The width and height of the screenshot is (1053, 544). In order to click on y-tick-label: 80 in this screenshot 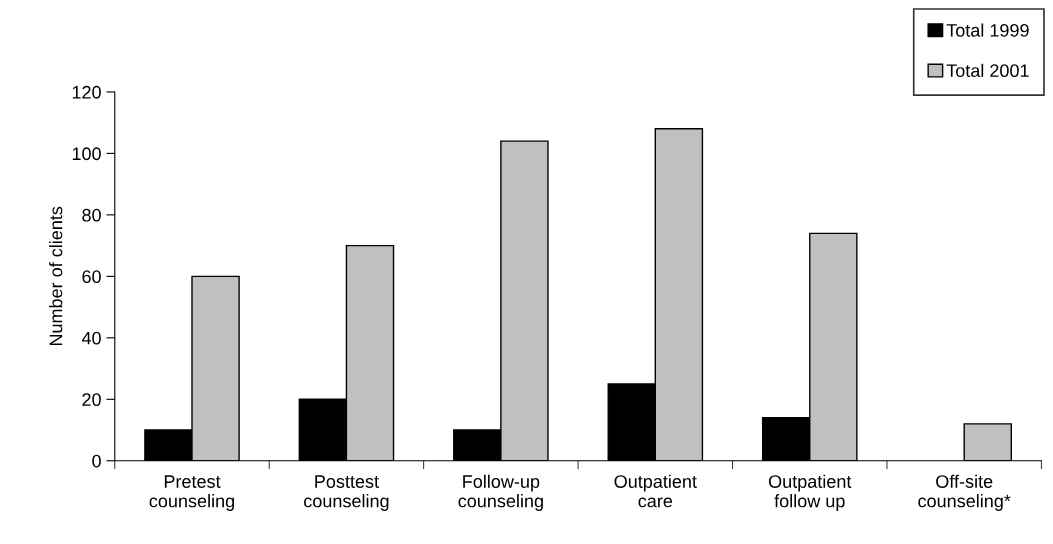, I will do `click(91, 215)`.